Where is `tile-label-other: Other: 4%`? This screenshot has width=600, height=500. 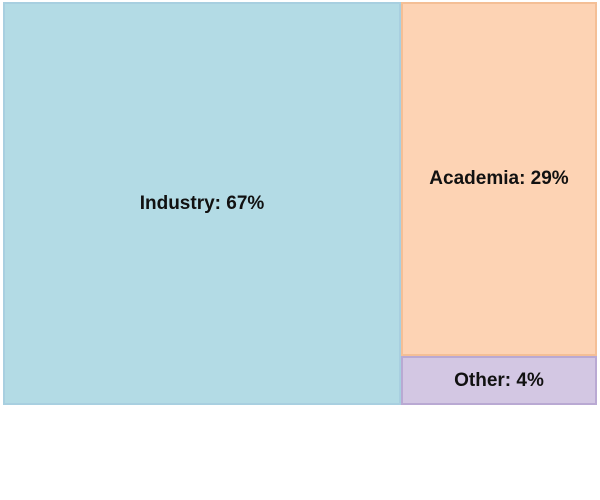
tile-label-other: Other: 4% is located at coordinates (499, 380).